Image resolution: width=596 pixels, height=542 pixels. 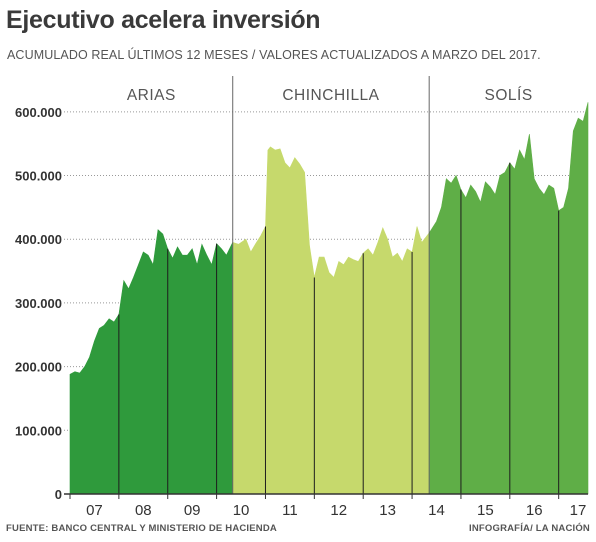 What do you see at coordinates (163, 20) in the screenshot?
I see `chart-title: Ejecutivo acelera inversión` at bounding box center [163, 20].